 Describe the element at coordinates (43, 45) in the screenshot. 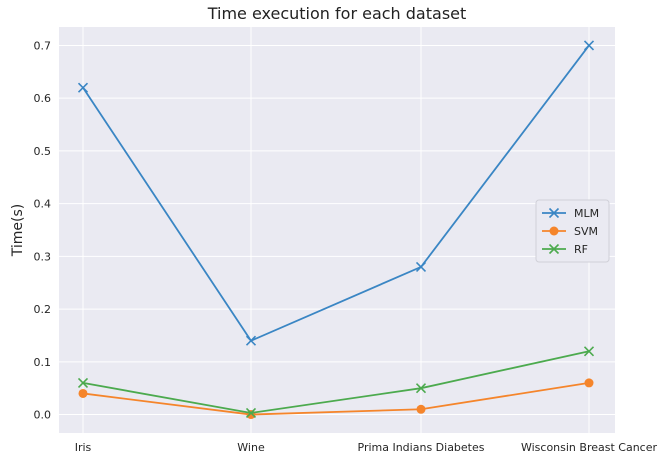

I see `y-tick-label: 0.7` at that location.